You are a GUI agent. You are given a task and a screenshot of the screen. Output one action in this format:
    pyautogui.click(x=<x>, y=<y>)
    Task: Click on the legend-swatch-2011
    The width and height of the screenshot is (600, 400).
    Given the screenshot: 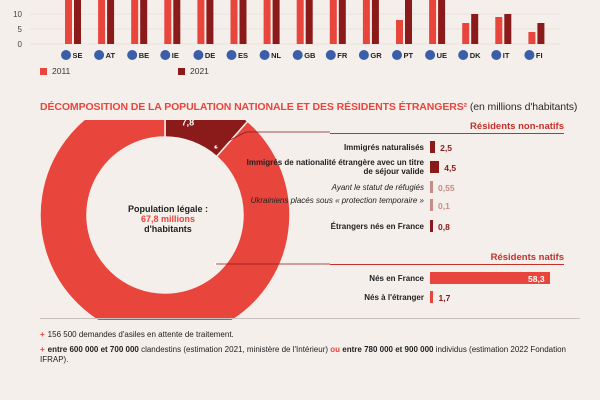 What is the action you would take?
    pyautogui.click(x=43, y=71)
    